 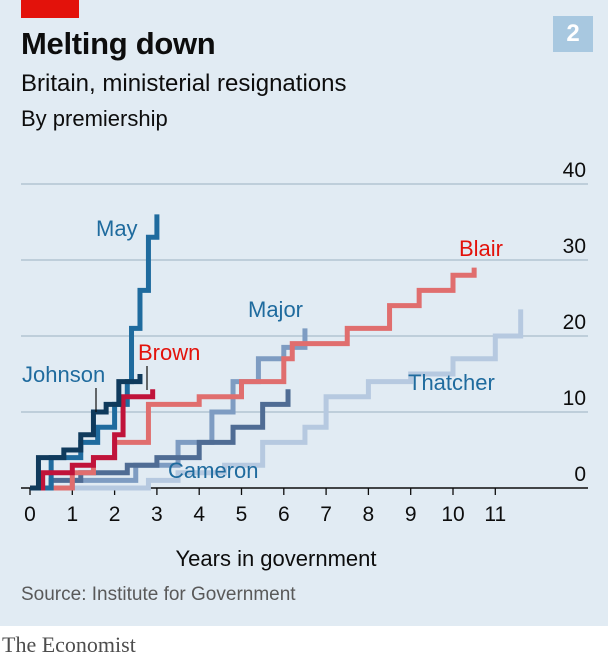 What do you see at coordinates (158, 594) in the screenshot?
I see `source-note: Source: Institute for Government` at bounding box center [158, 594].